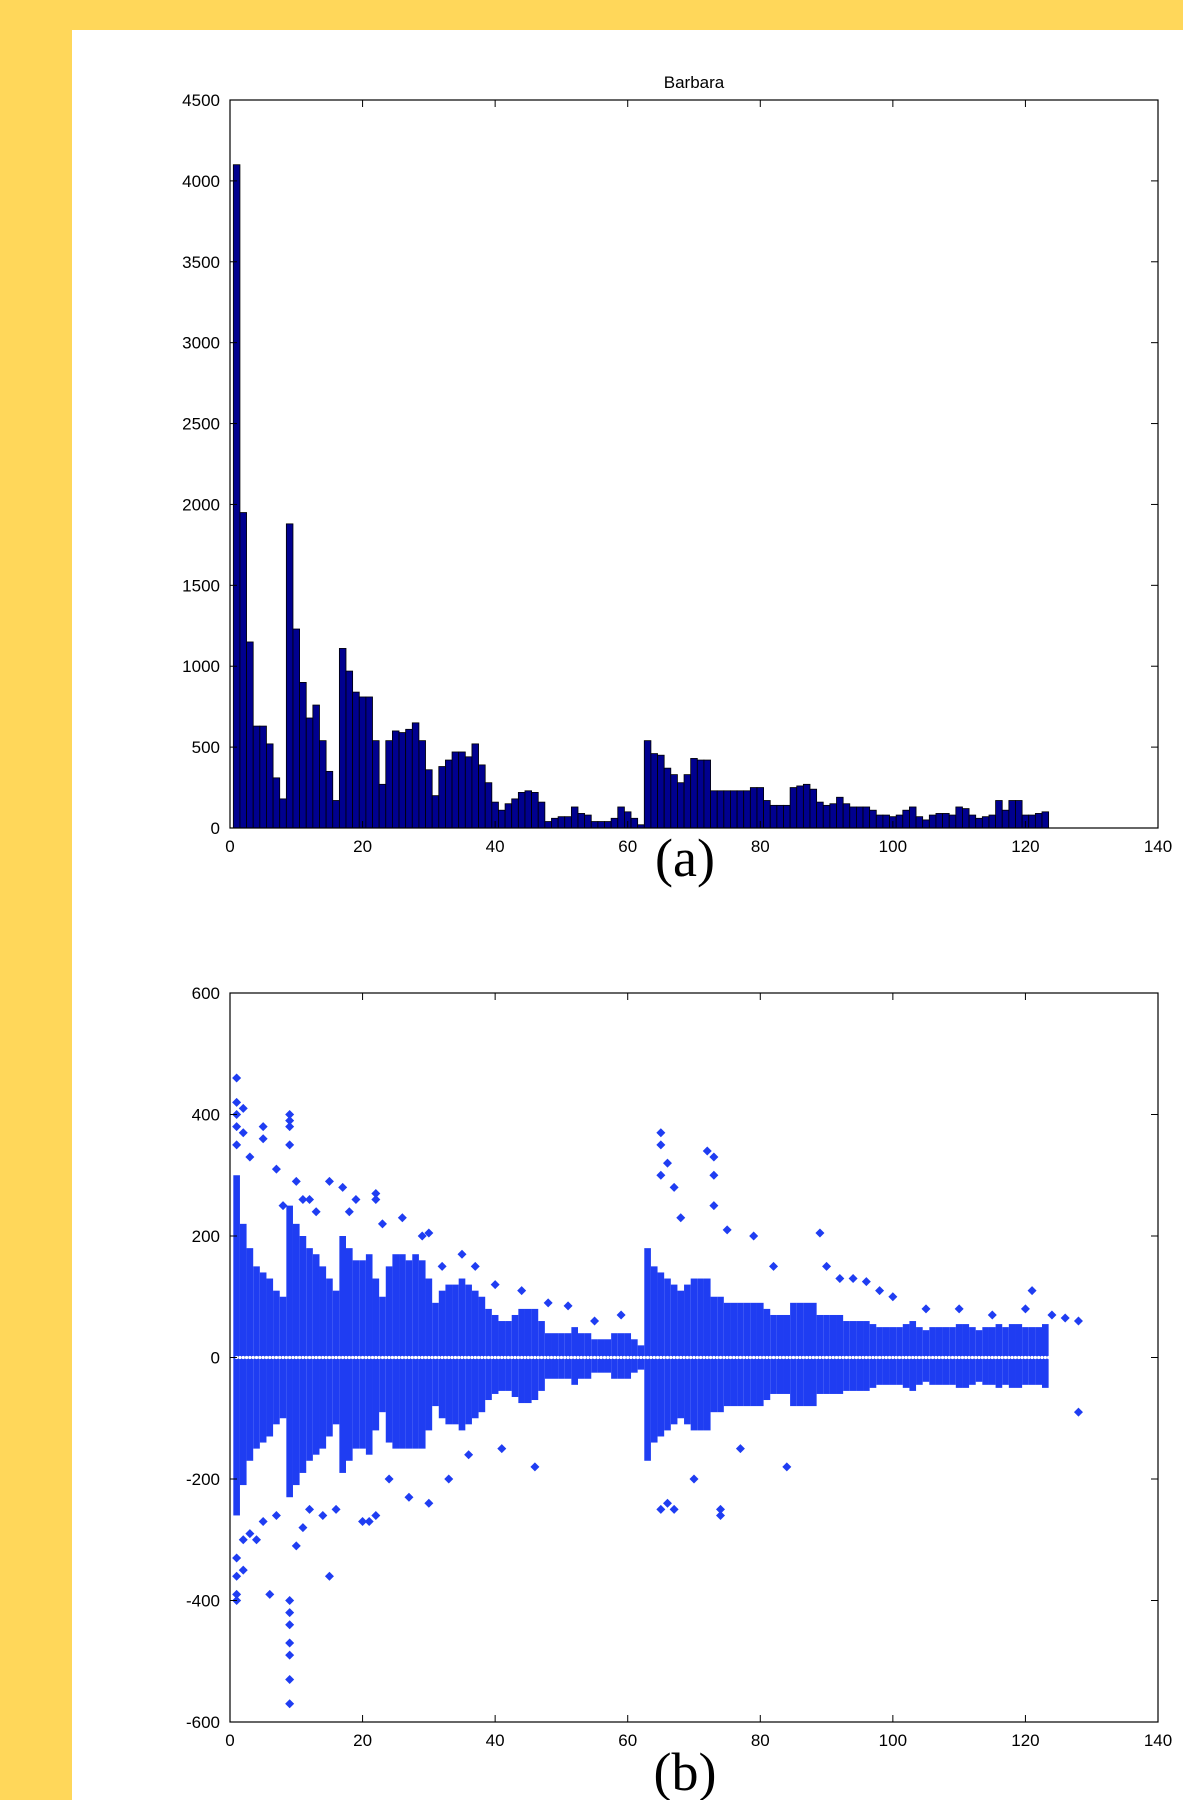  What do you see at coordinates (1025, 1740) in the screenshot?
I see `x-tick-label: 120` at bounding box center [1025, 1740].